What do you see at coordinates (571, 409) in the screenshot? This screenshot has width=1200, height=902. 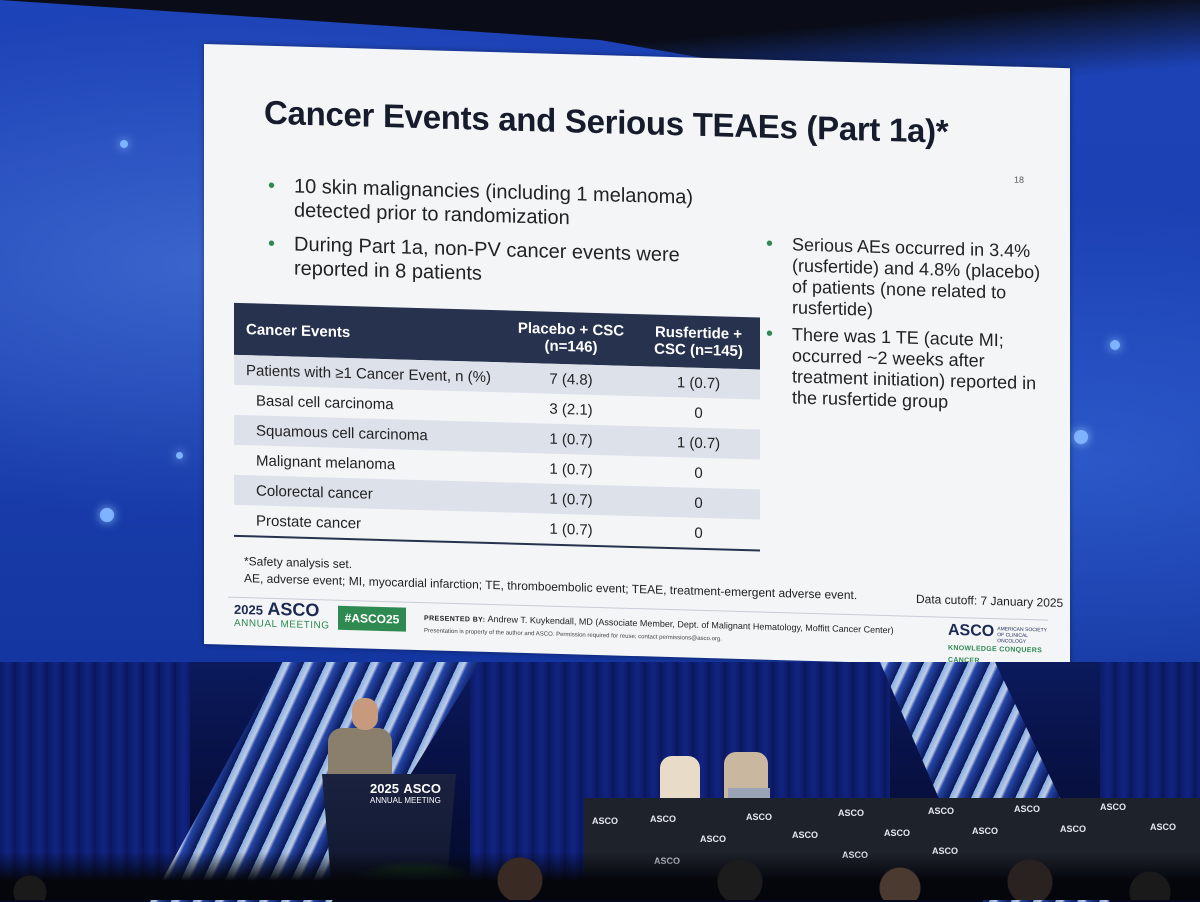 I see `table-cell: 3 (2.1)` at bounding box center [571, 409].